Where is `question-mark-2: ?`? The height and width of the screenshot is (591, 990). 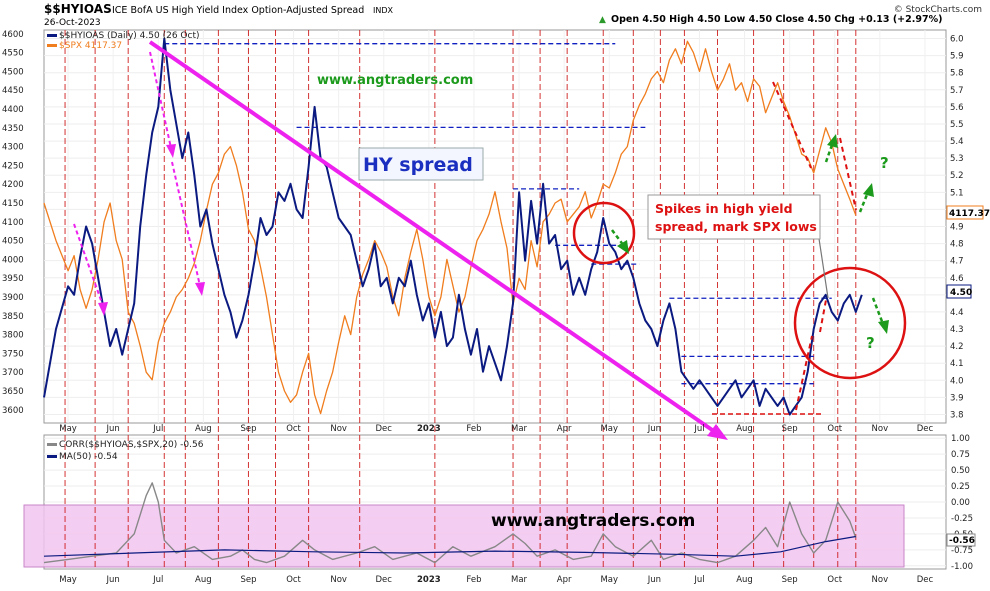 question-mark-2: ? is located at coordinates (870, 343).